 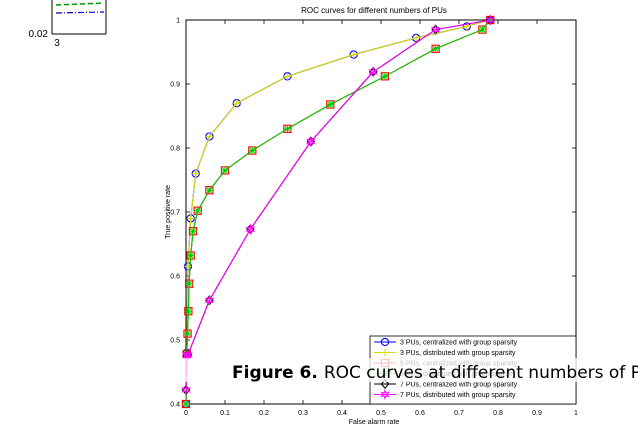 What do you see at coordinates (576, 413) in the screenshot?
I see `x-tick-label: 1` at bounding box center [576, 413].